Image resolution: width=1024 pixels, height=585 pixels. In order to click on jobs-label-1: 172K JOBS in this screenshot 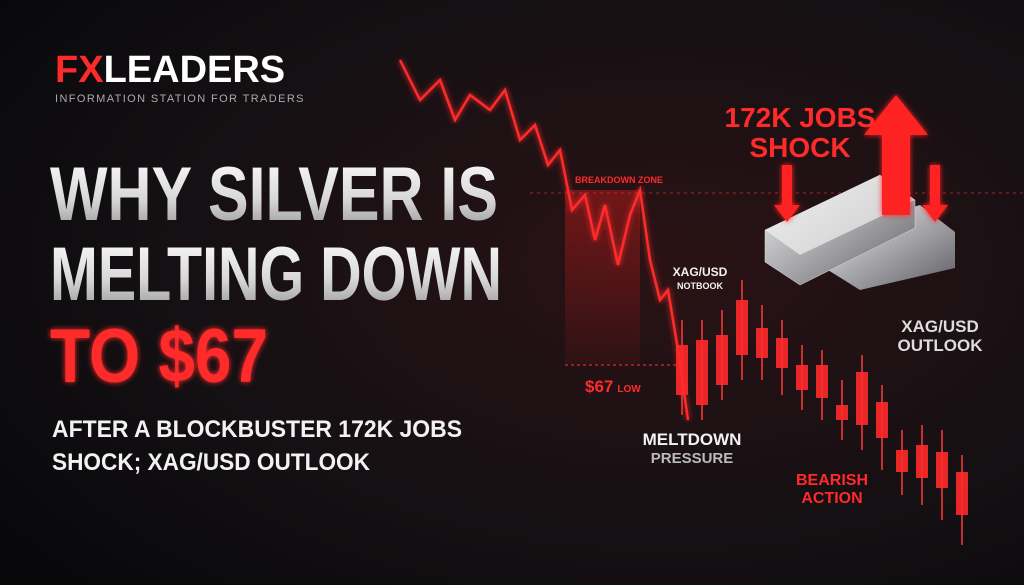, I will do `click(800, 117)`.